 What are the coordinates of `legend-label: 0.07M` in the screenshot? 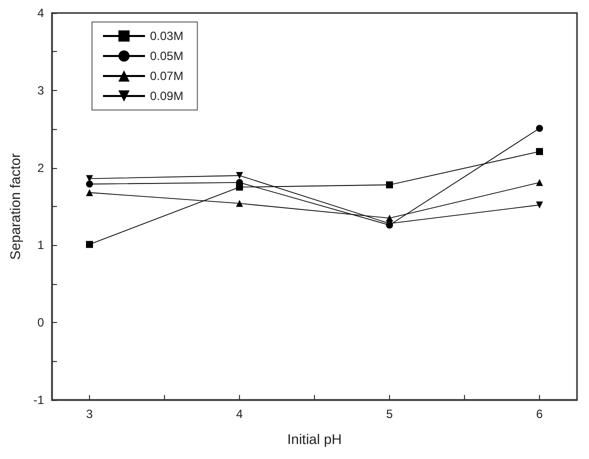 It's located at (167, 76).